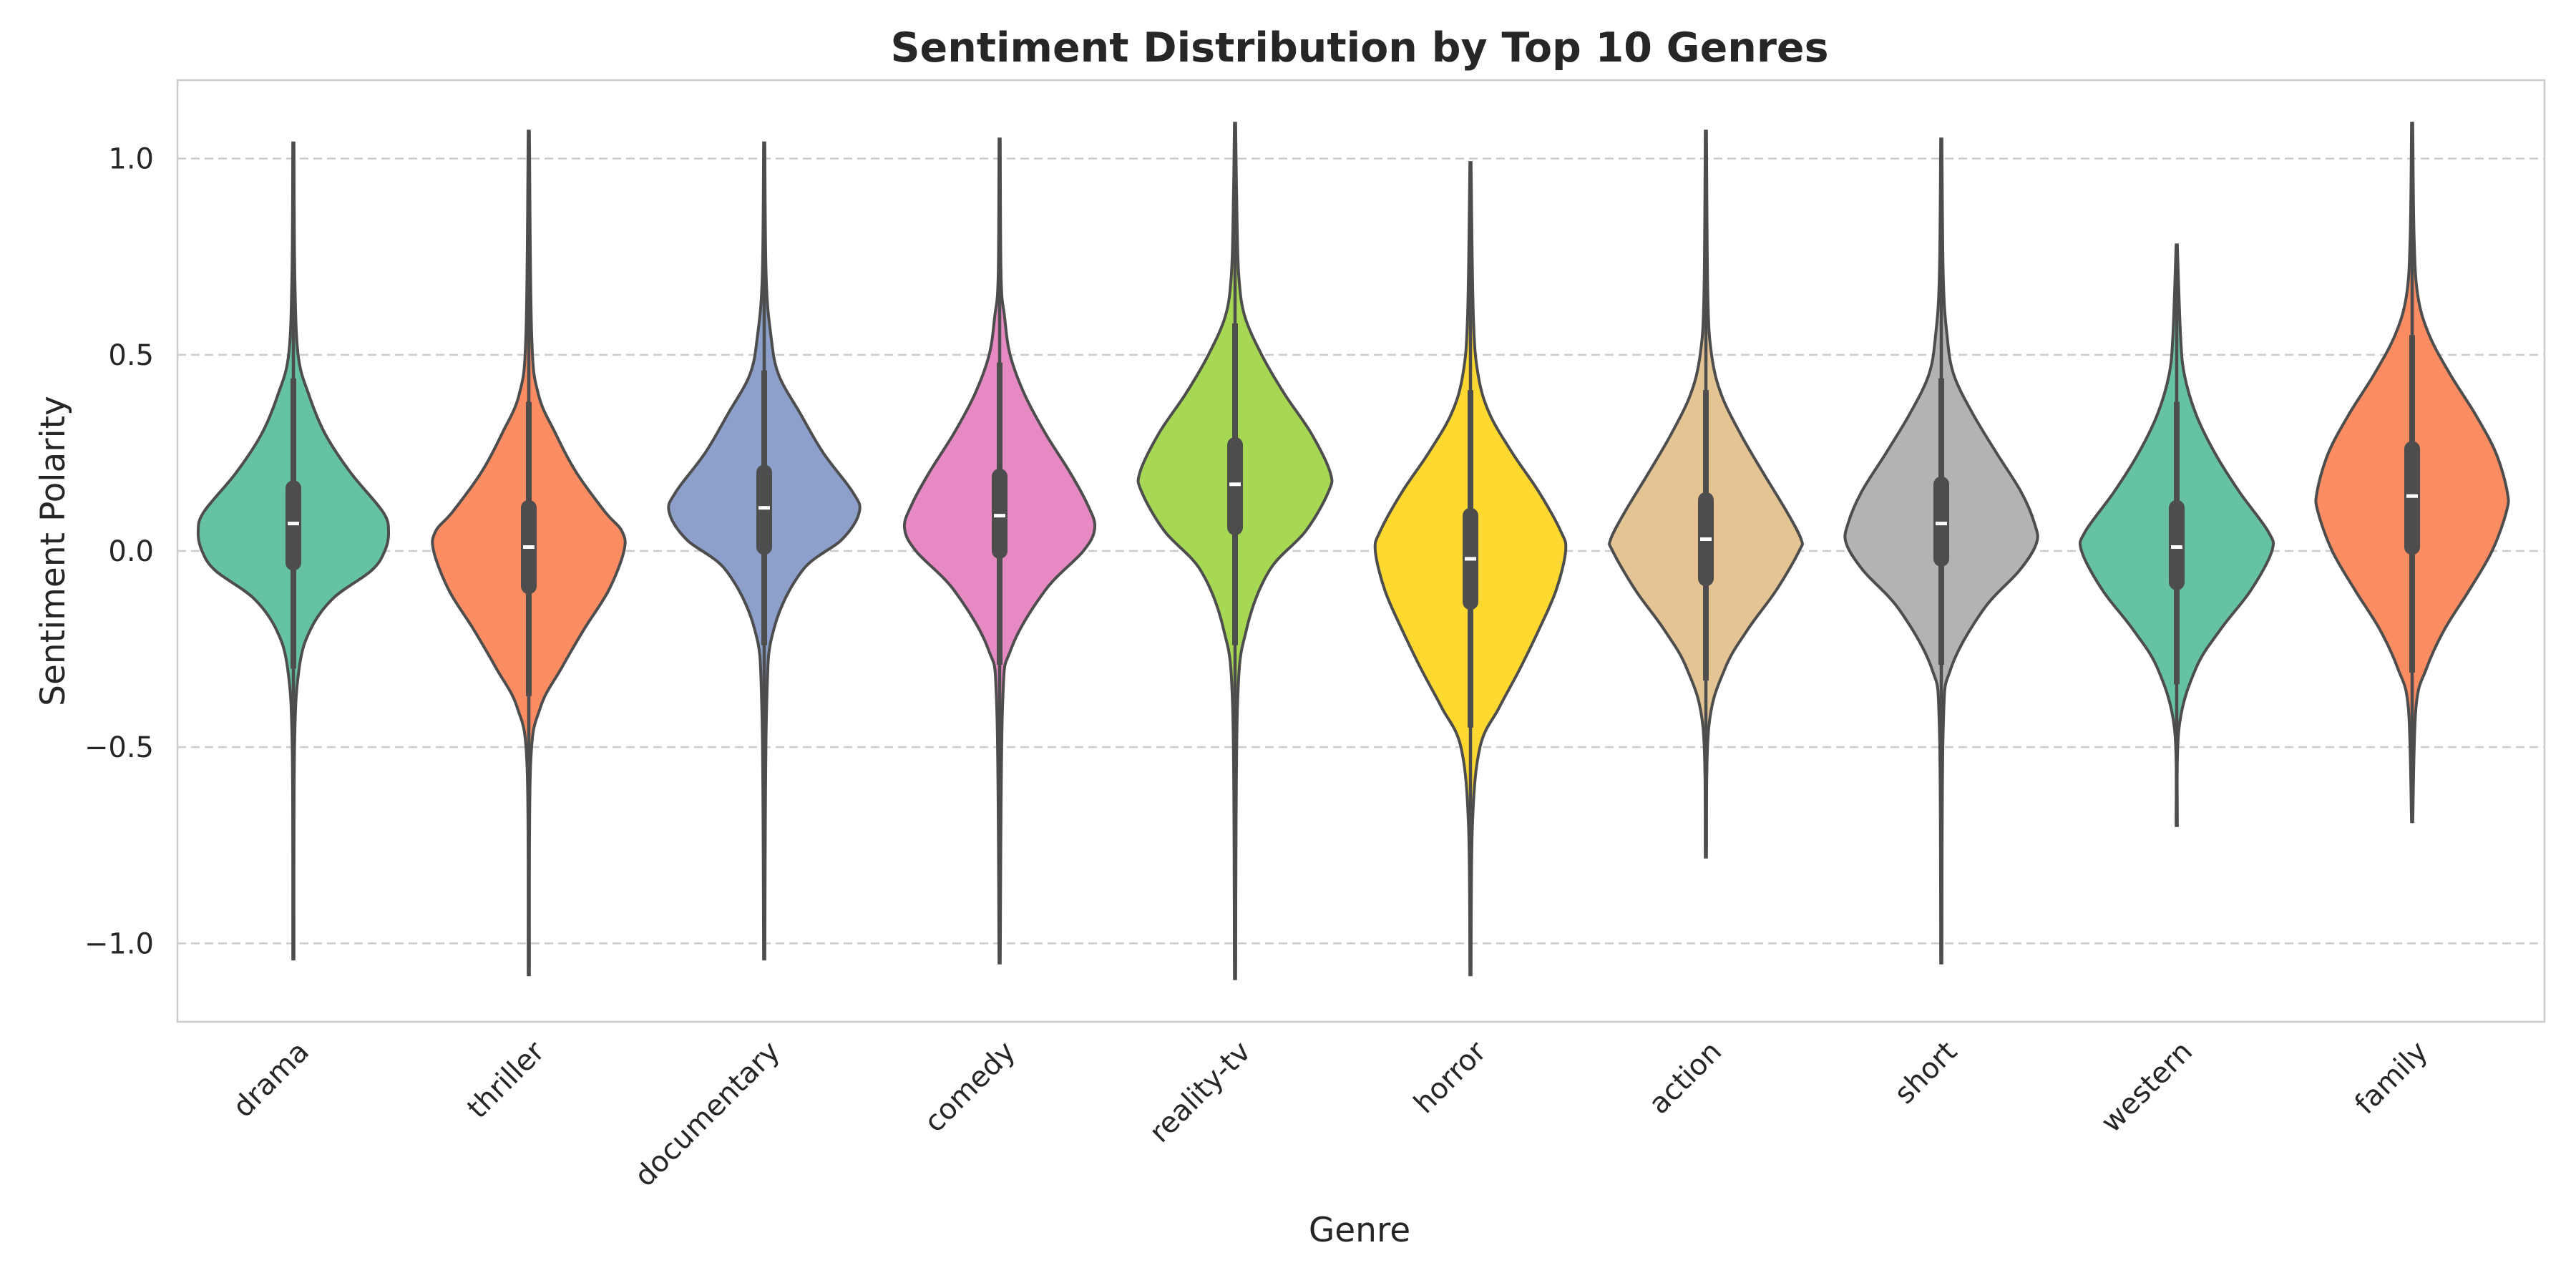  What do you see at coordinates (764, 551) in the screenshot?
I see `violin-documentary` at bounding box center [764, 551].